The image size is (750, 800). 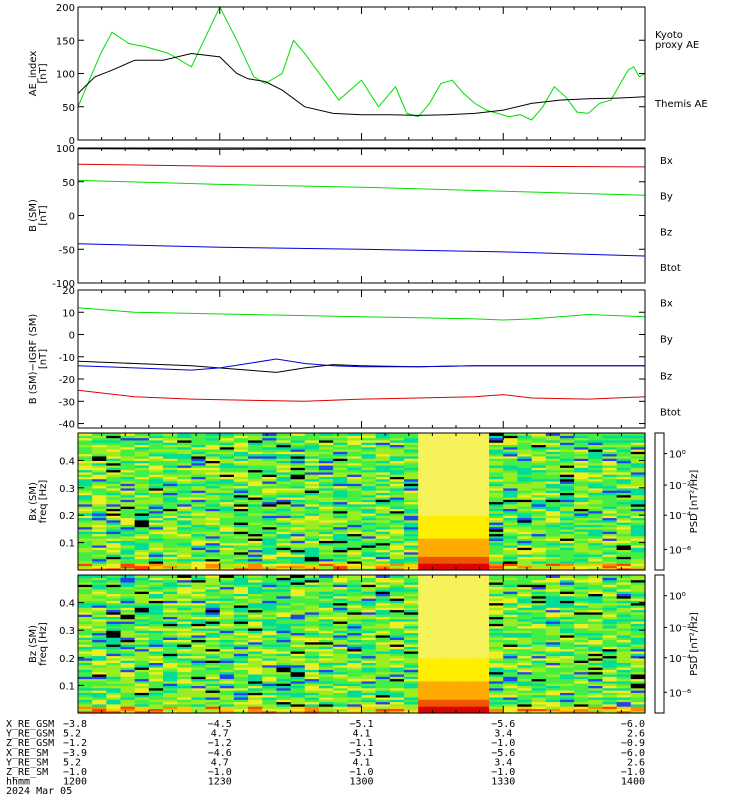 What do you see at coordinates (65, 8) in the screenshot?
I see `y-tick-label: 200` at bounding box center [65, 8].